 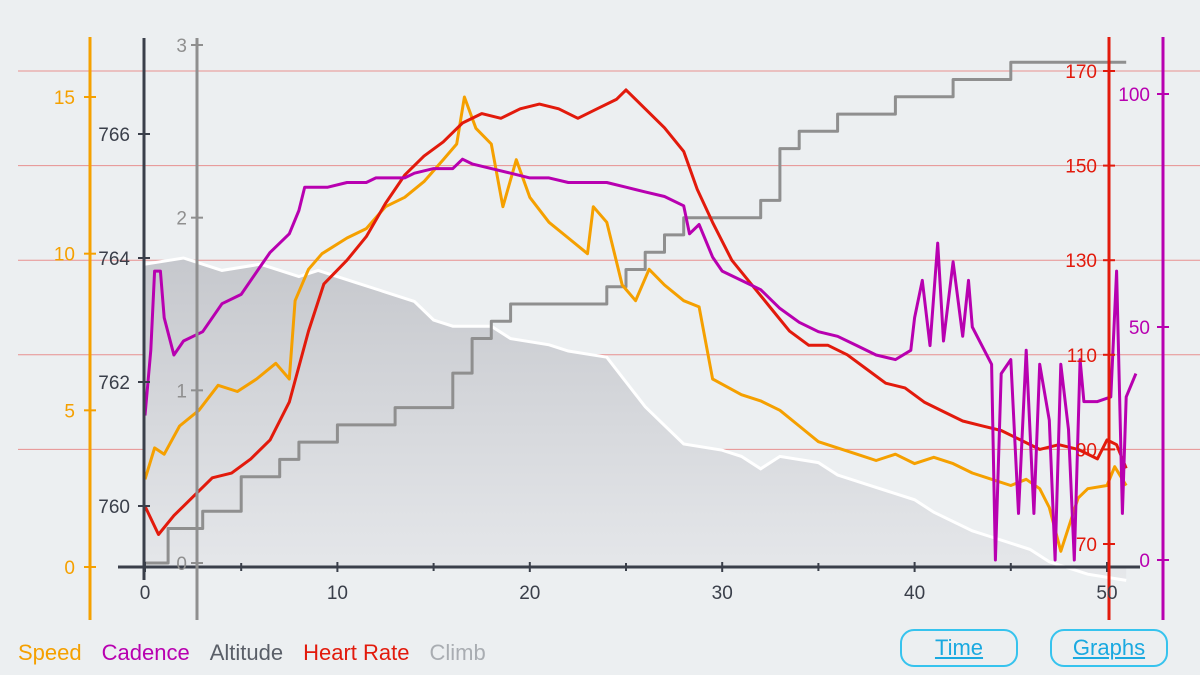 What do you see at coordinates (50, 652) in the screenshot?
I see `legend-speed: Speed` at bounding box center [50, 652].